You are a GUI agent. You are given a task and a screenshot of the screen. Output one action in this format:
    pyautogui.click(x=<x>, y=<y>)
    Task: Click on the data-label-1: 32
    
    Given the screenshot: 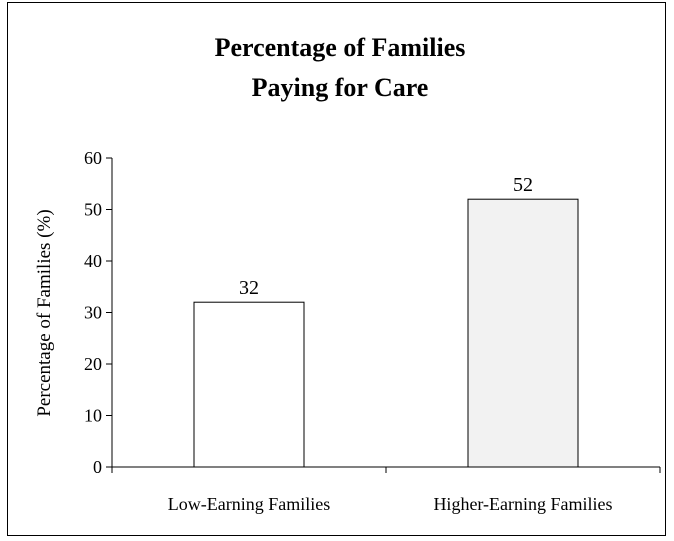 What is the action you would take?
    pyautogui.click(x=249, y=288)
    